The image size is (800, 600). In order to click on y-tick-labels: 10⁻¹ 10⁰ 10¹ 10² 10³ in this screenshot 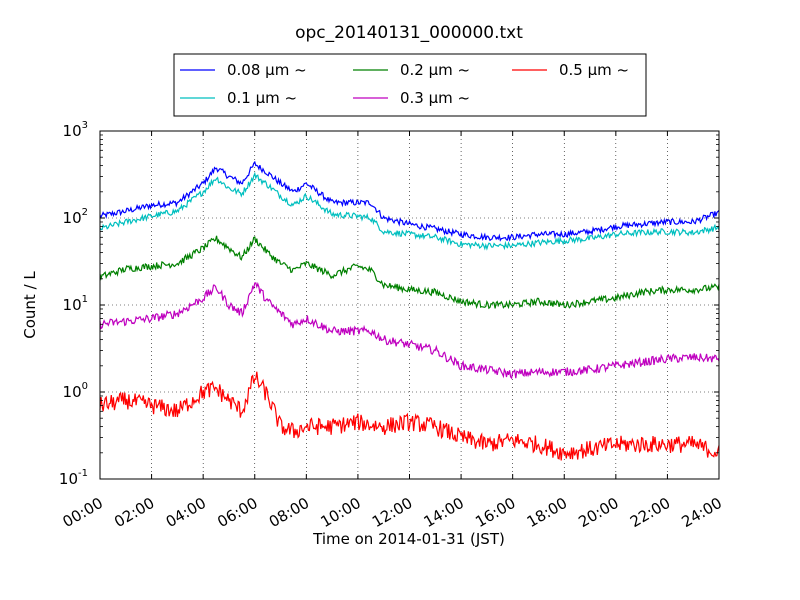, I will do `click(73, 304)`.